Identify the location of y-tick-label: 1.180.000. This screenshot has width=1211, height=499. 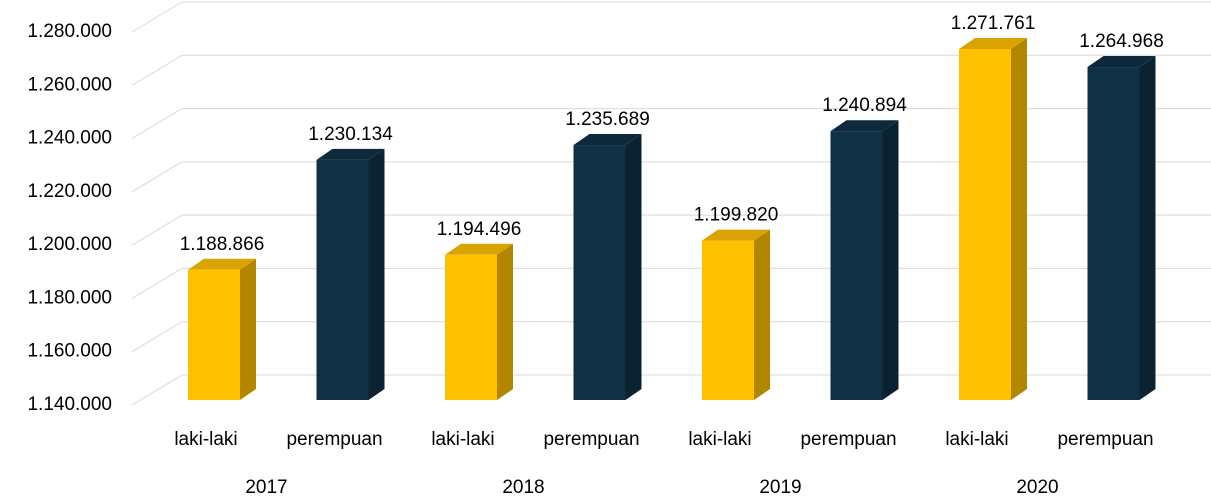
(69, 297).